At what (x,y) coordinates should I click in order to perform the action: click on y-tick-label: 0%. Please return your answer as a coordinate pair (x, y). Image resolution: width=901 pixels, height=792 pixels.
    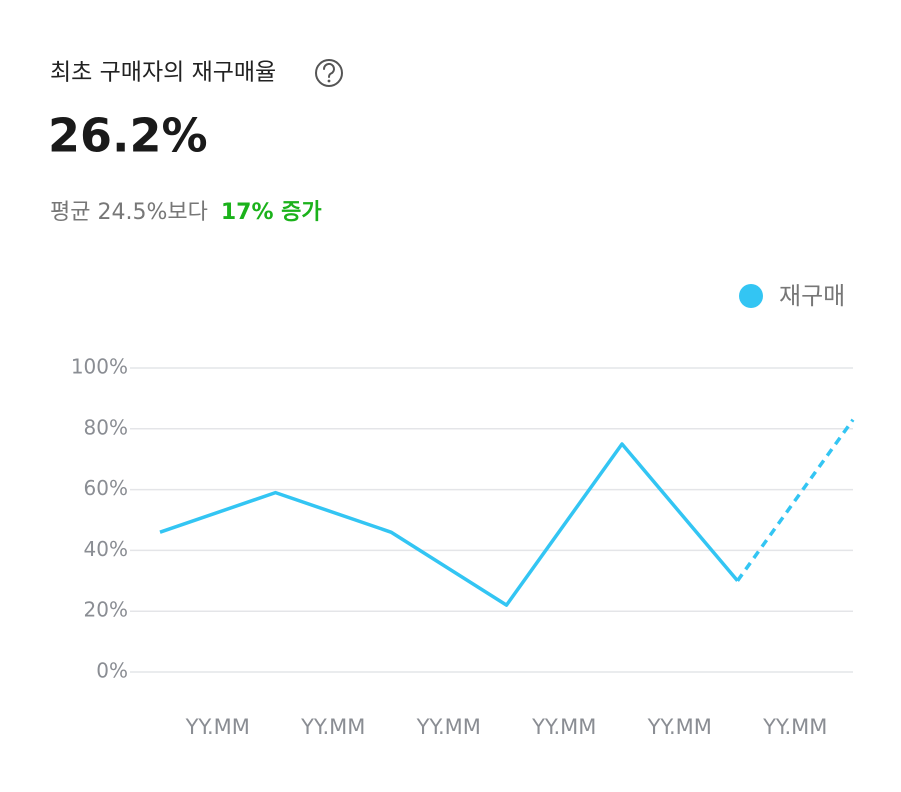
    Looking at the image, I should click on (112, 671).